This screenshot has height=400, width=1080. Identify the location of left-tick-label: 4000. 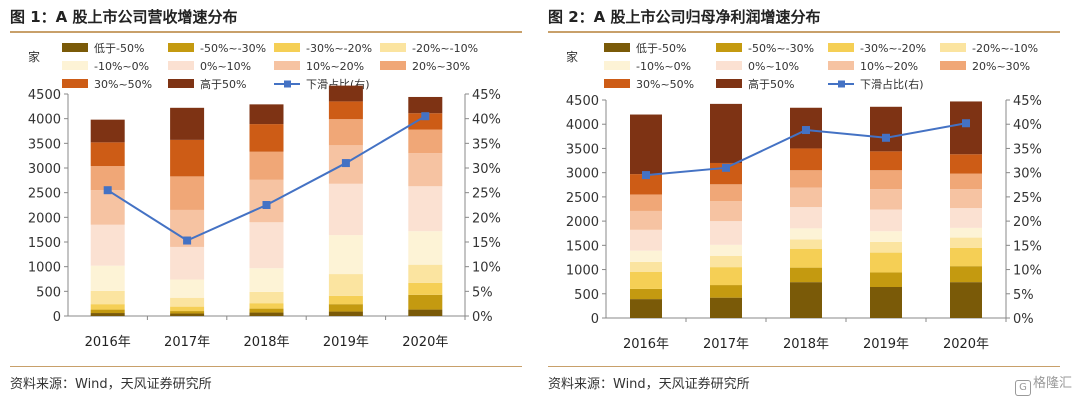
(582, 125).